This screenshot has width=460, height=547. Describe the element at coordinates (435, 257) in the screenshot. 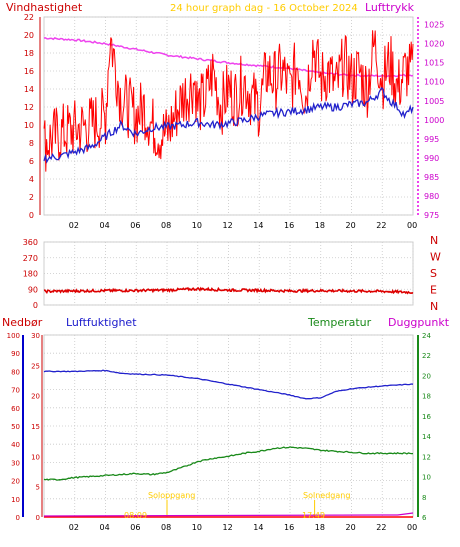

I see `compass-label: W` at that location.